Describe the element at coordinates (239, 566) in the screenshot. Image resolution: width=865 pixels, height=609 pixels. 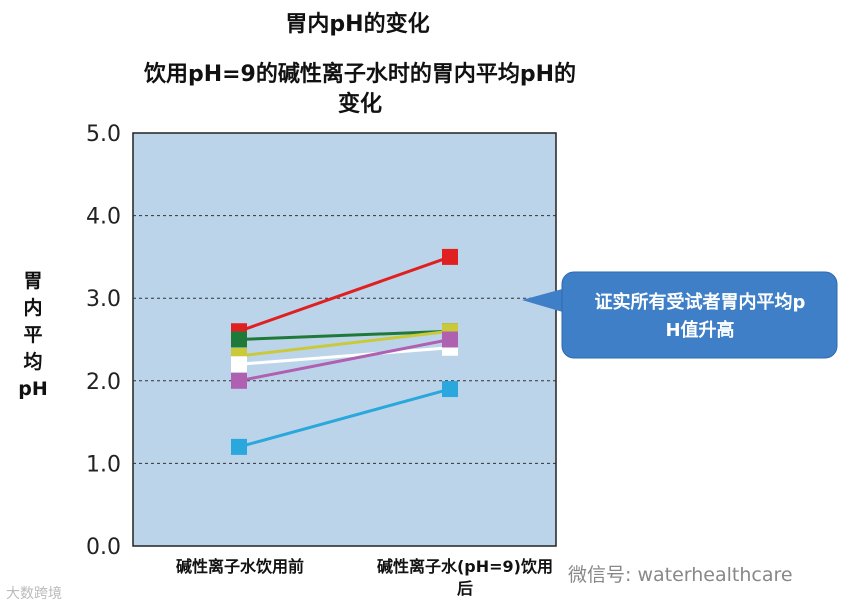
I see `x-category-label: 碱性离子水饮用前` at that location.